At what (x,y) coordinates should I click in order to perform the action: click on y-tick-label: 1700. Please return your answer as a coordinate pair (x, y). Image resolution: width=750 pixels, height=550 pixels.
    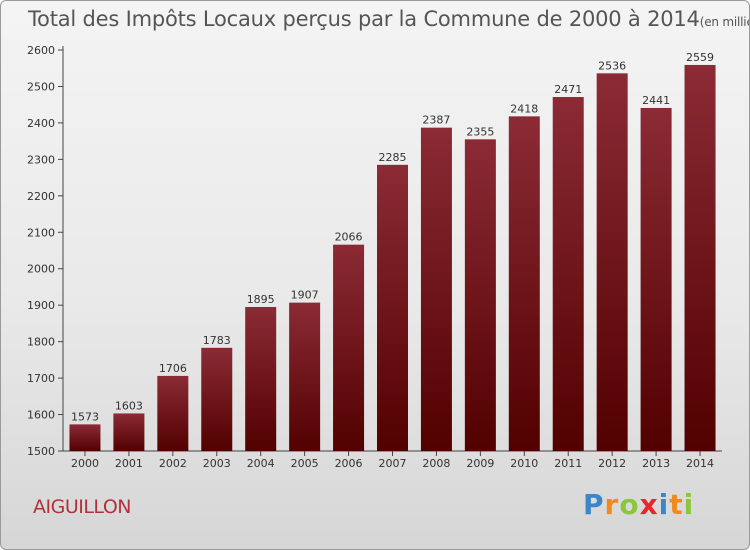
    Looking at the image, I should click on (41, 378).